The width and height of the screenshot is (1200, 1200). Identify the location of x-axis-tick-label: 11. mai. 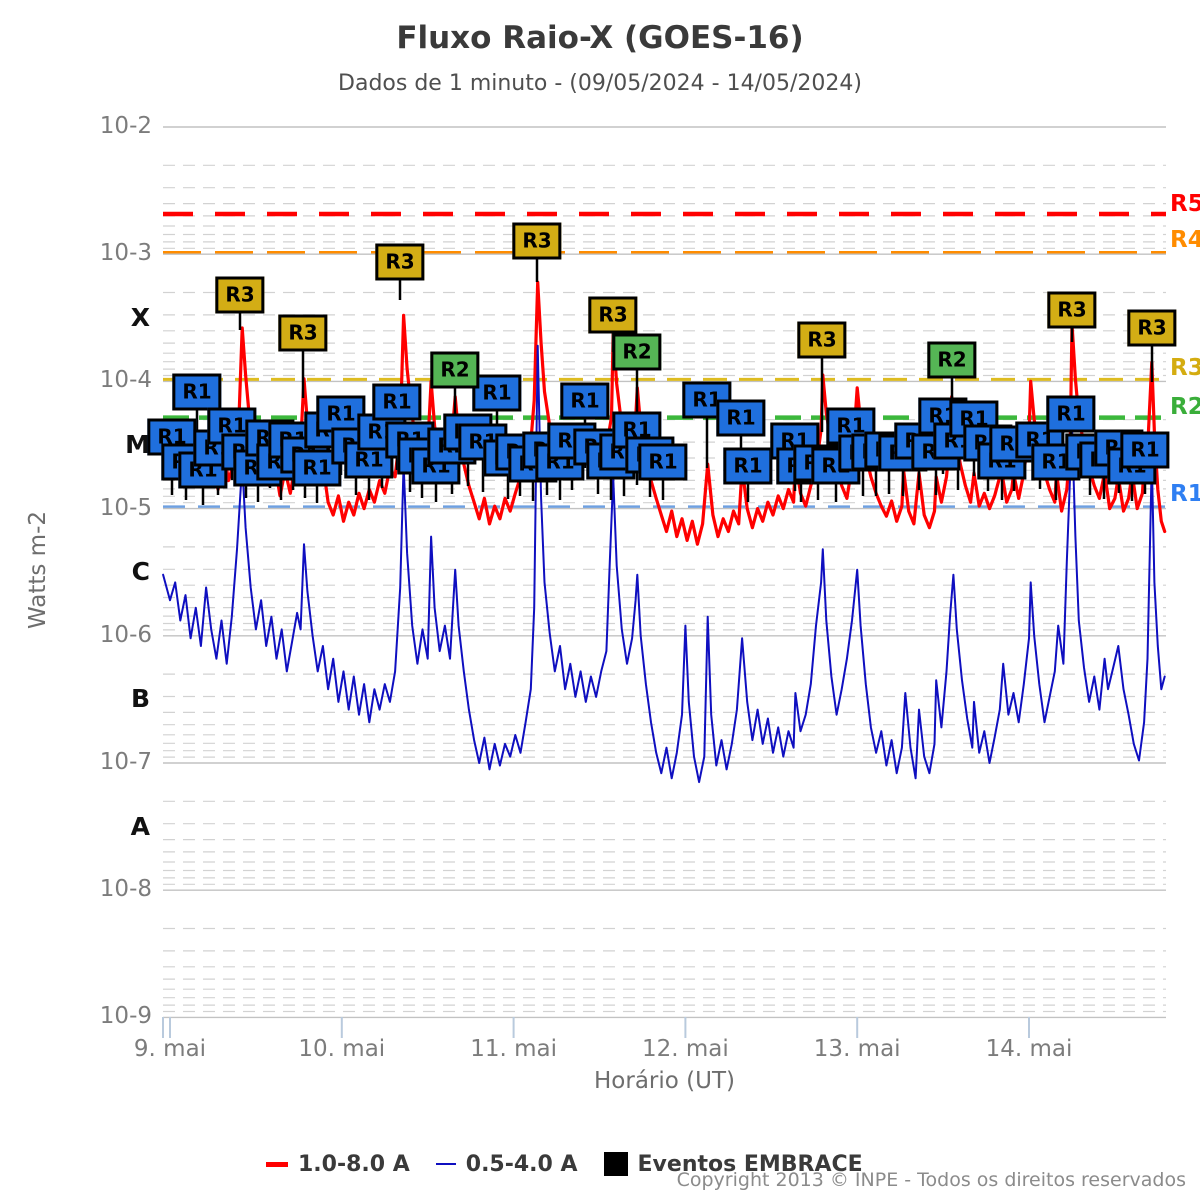
(513, 1049).